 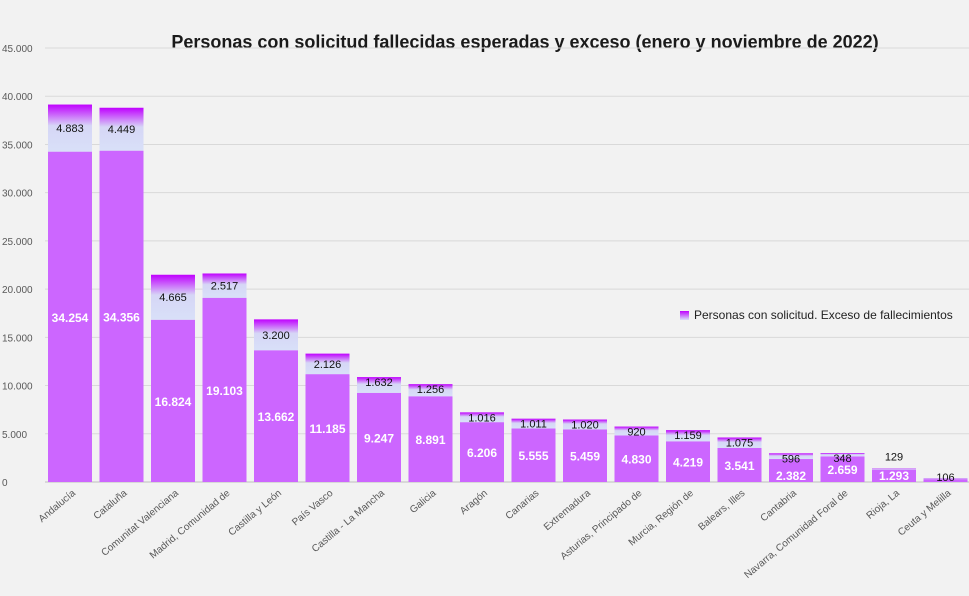 I want to click on base-data-label: 8.891, so click(x=430, y=440).